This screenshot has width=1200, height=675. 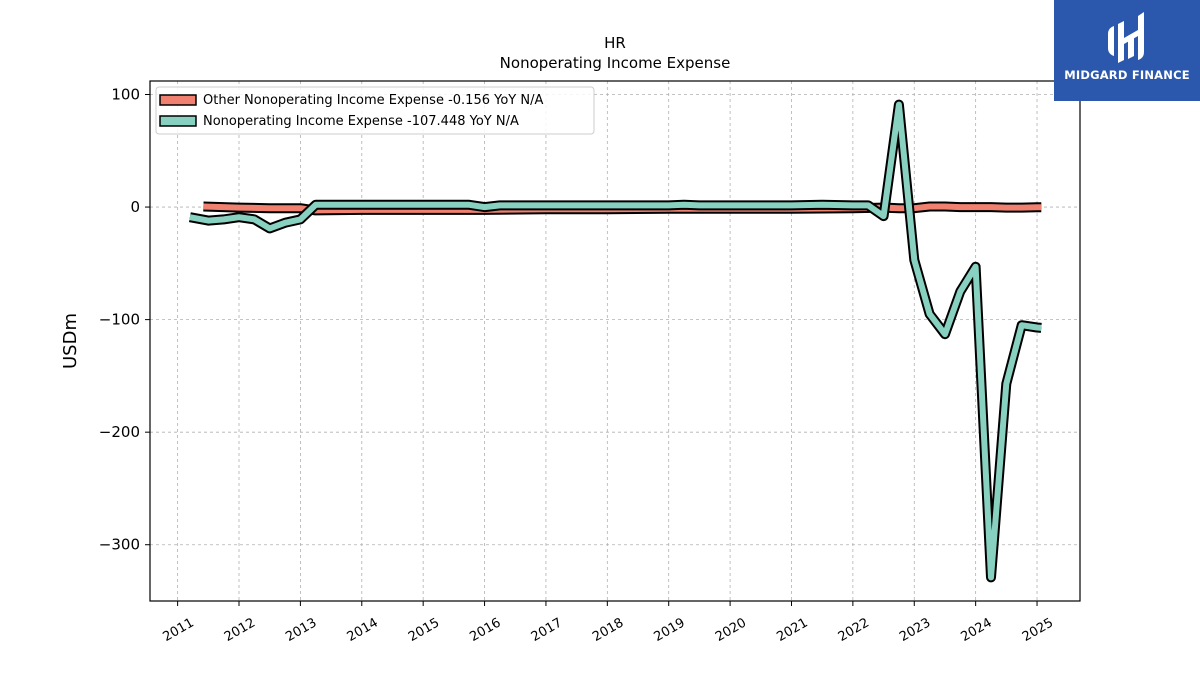 I want to click on x-tick-label: 2011, so click(x=178, y=630).